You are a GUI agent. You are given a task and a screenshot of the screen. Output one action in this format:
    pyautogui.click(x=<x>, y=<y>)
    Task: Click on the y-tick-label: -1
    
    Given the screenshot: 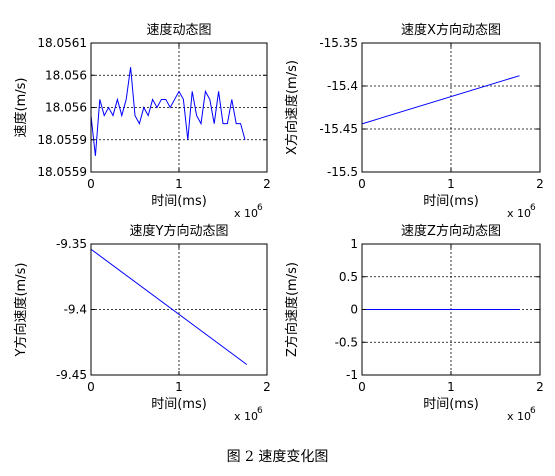 What is the action you would take?
    pyautogui.click(x=352, y=375)
    